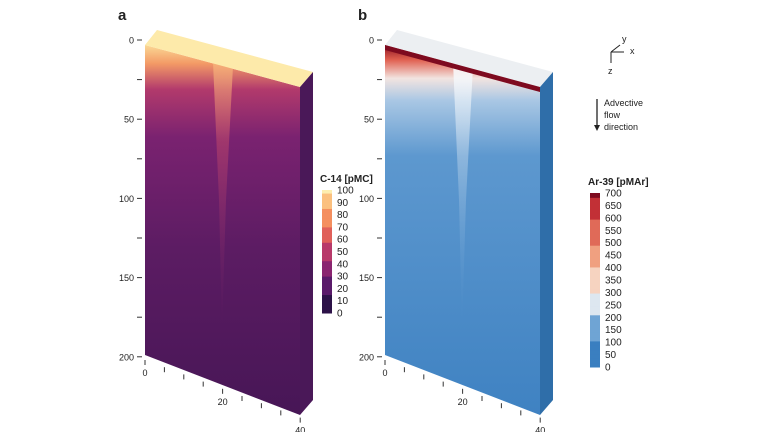 This screenshot has height=432, width=768. I want to click on depth-tick-label: 200, so click(366, 357).